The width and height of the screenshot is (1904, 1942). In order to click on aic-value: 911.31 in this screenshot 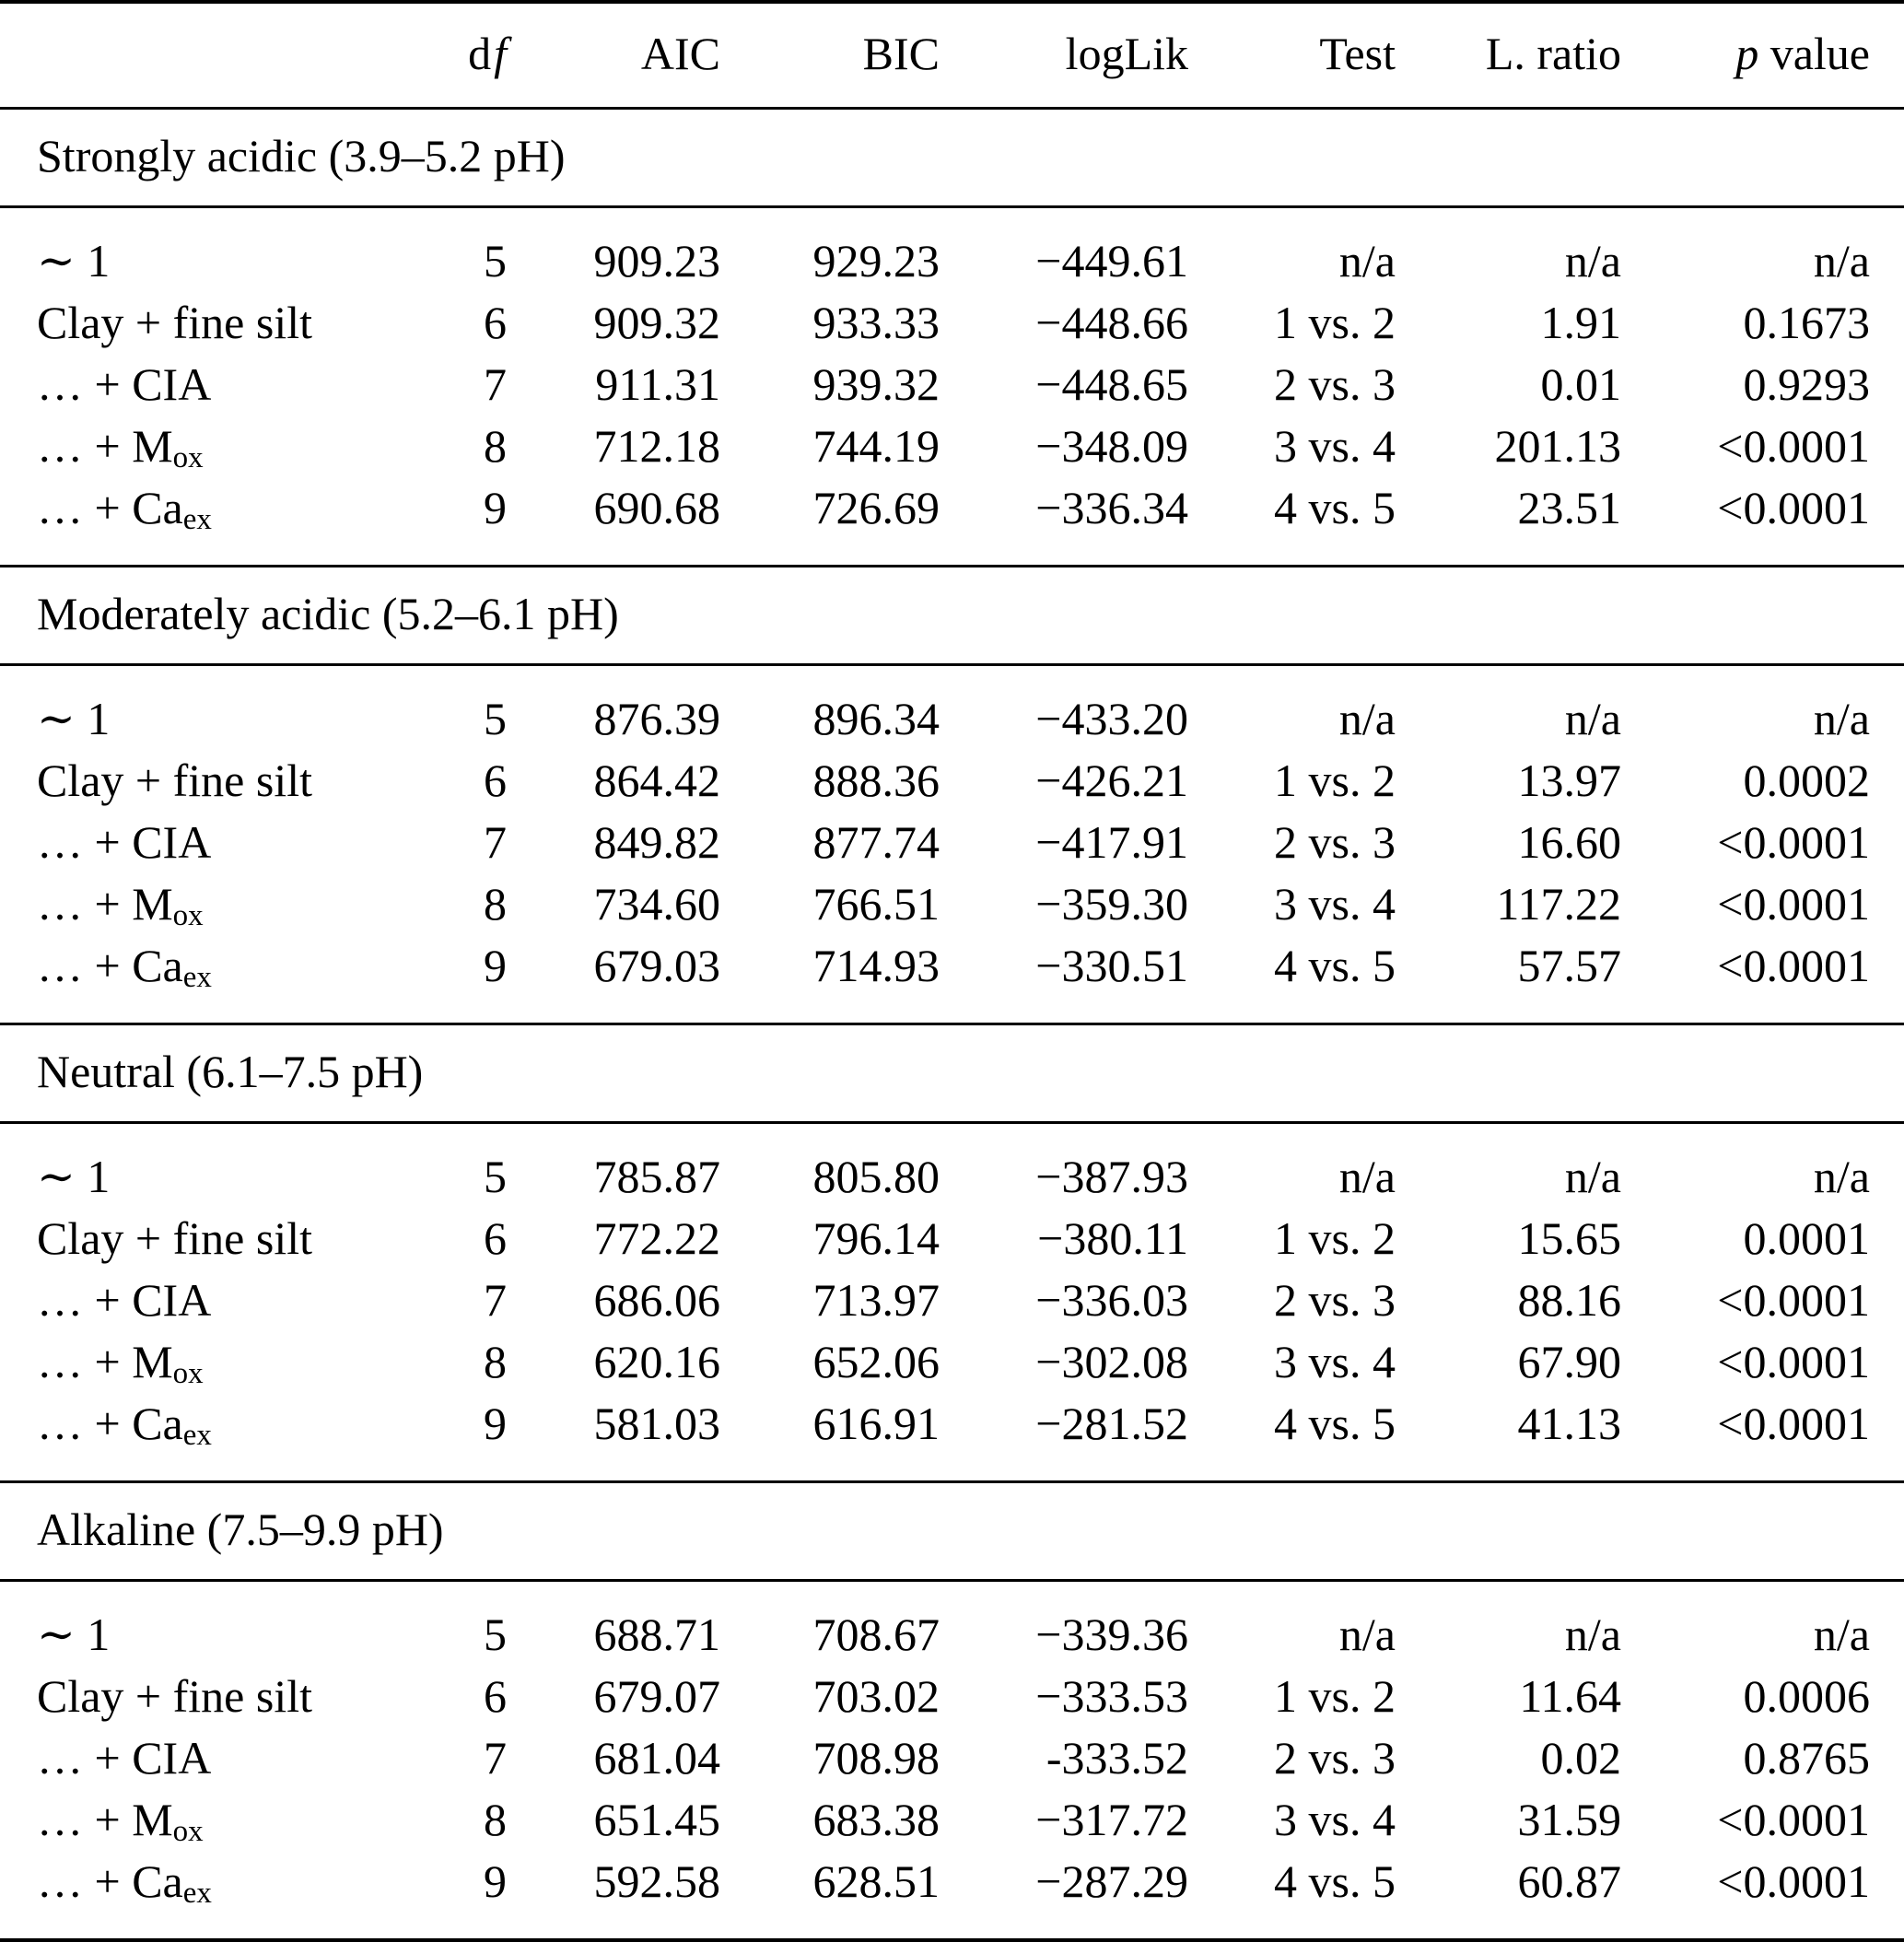, I will do `click(657, 384)`.